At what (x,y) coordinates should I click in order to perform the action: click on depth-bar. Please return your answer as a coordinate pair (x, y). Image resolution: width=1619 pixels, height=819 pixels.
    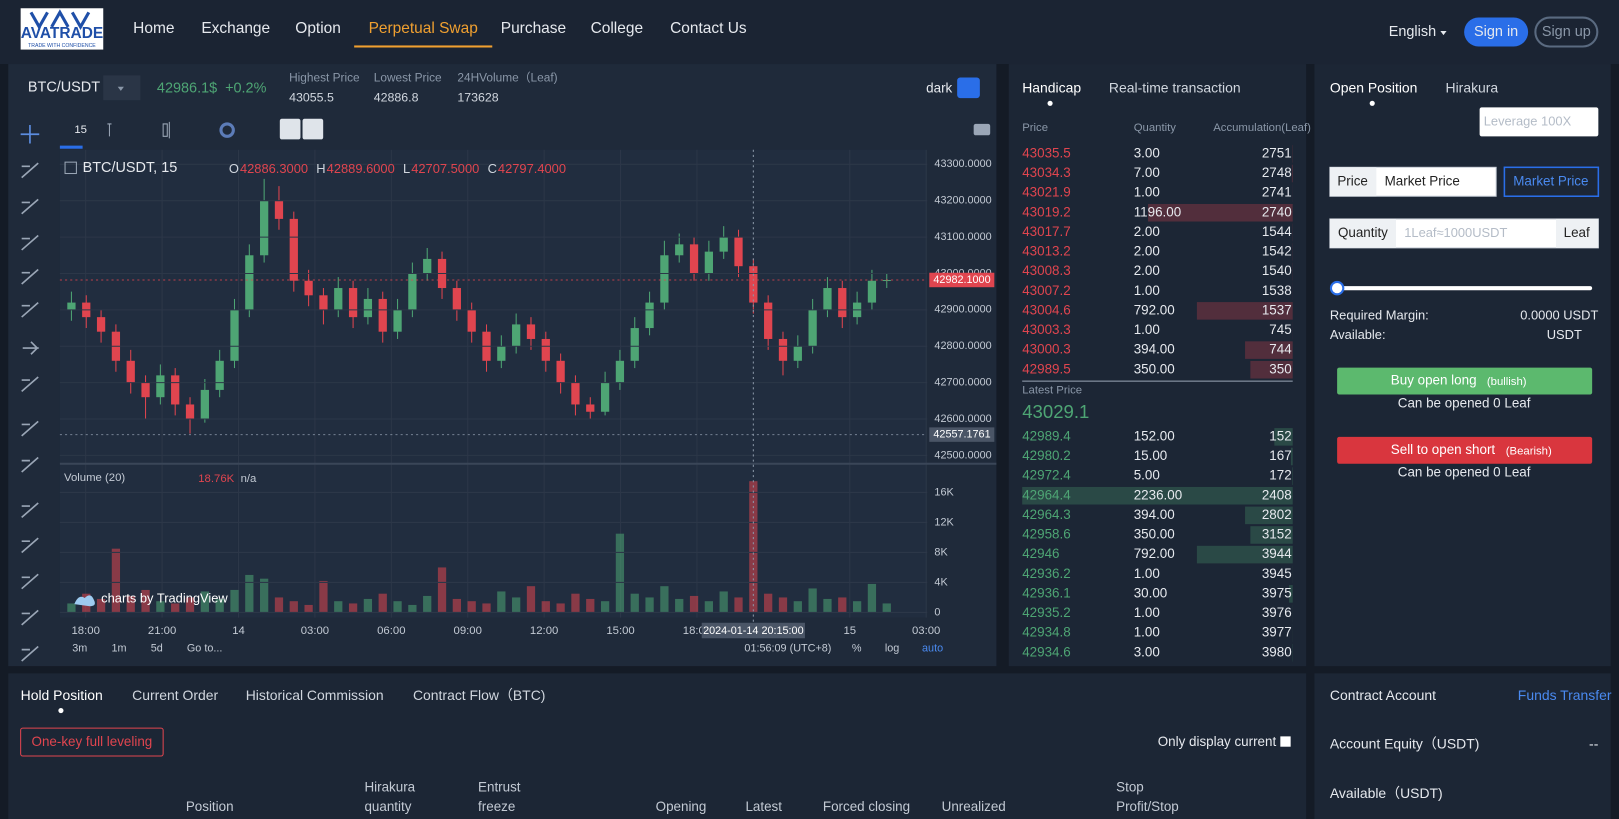
    Looking at the image, I should click on (1292, 173).